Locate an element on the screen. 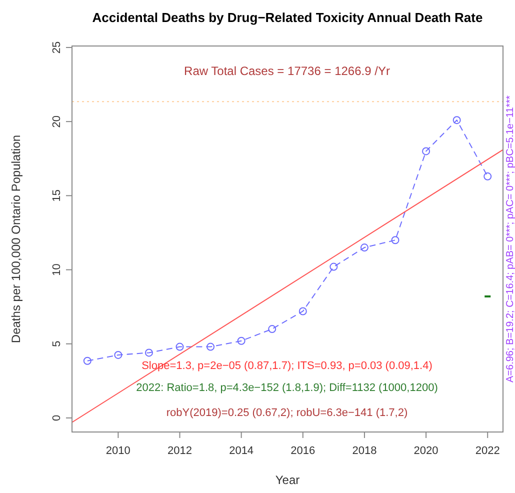 The width and height of the screenshot is (515, 493). x-tick-label: 2018 is located at coordinates (364, 451).